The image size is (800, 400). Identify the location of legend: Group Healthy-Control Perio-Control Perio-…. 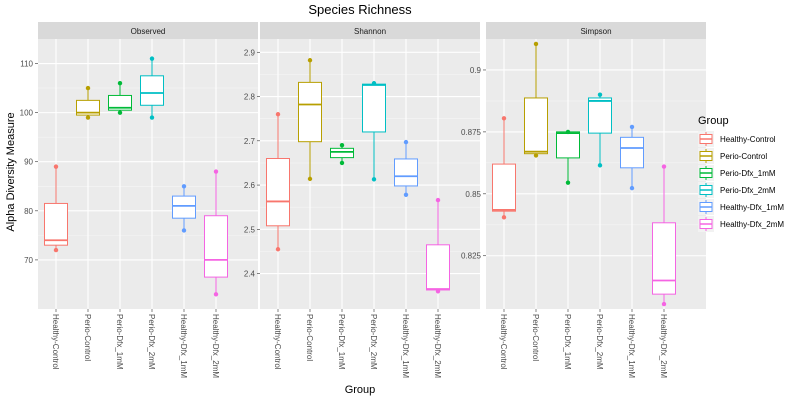
(741, 173).